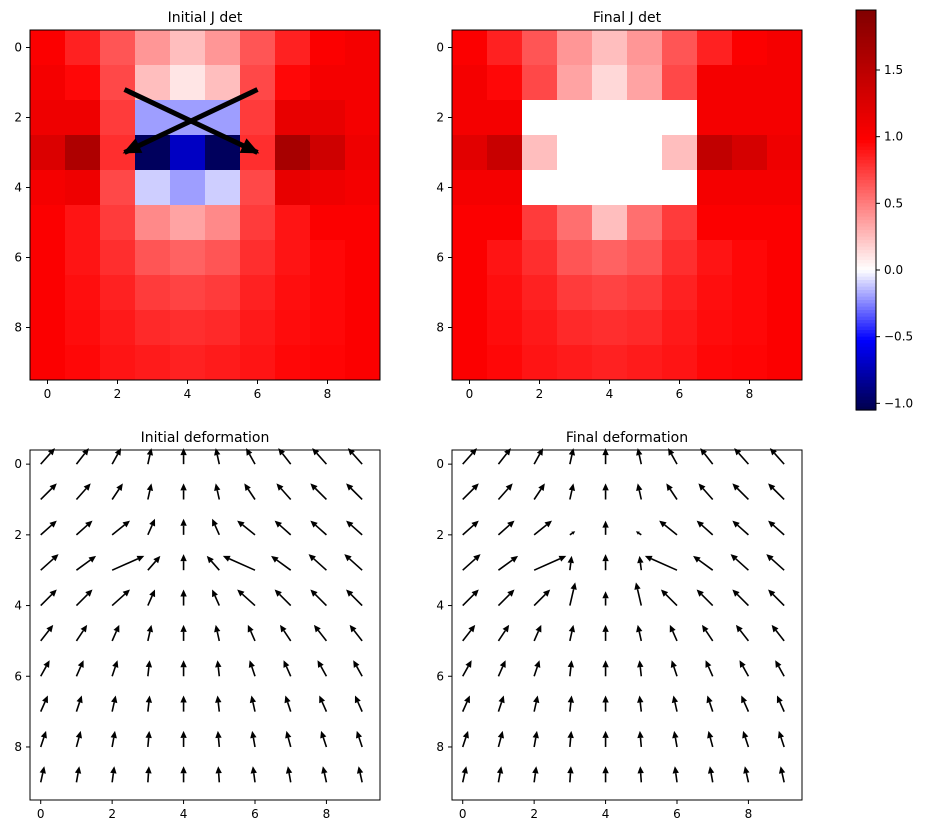  What do you see at coordinates (440, 48) in the screenshot?
I see `y-tick-label: 0` at bounding box center [440, 48].